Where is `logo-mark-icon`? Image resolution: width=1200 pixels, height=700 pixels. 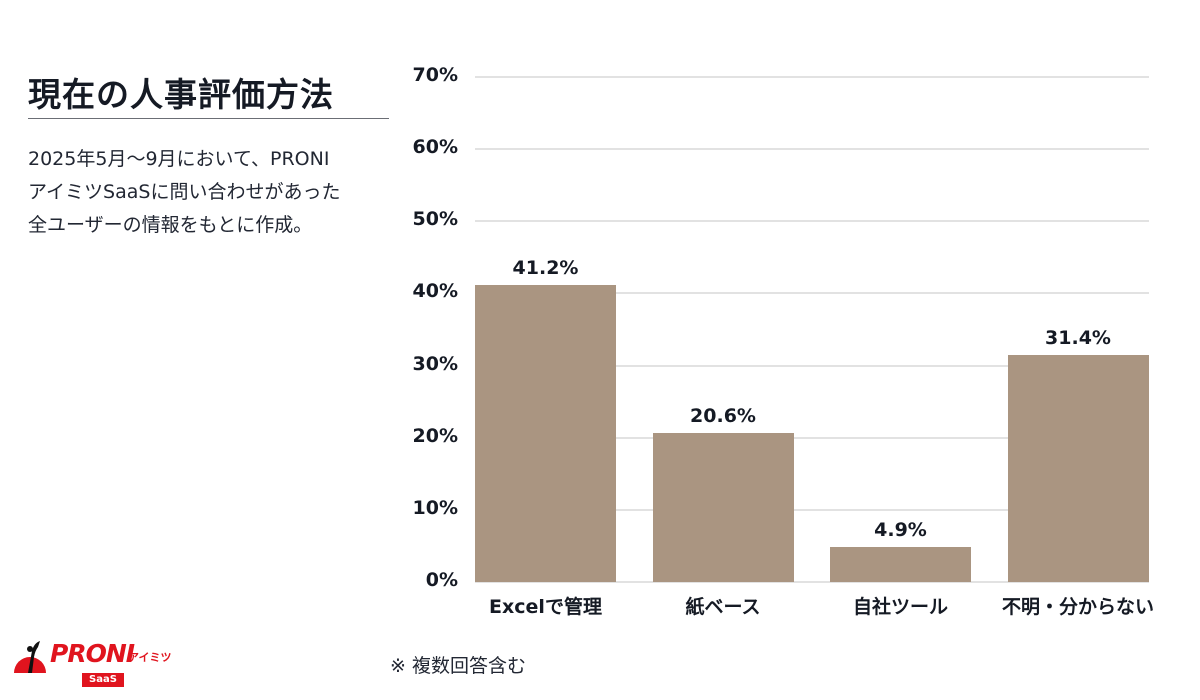
logo-mark-icon is located at coordinates (30, 657).